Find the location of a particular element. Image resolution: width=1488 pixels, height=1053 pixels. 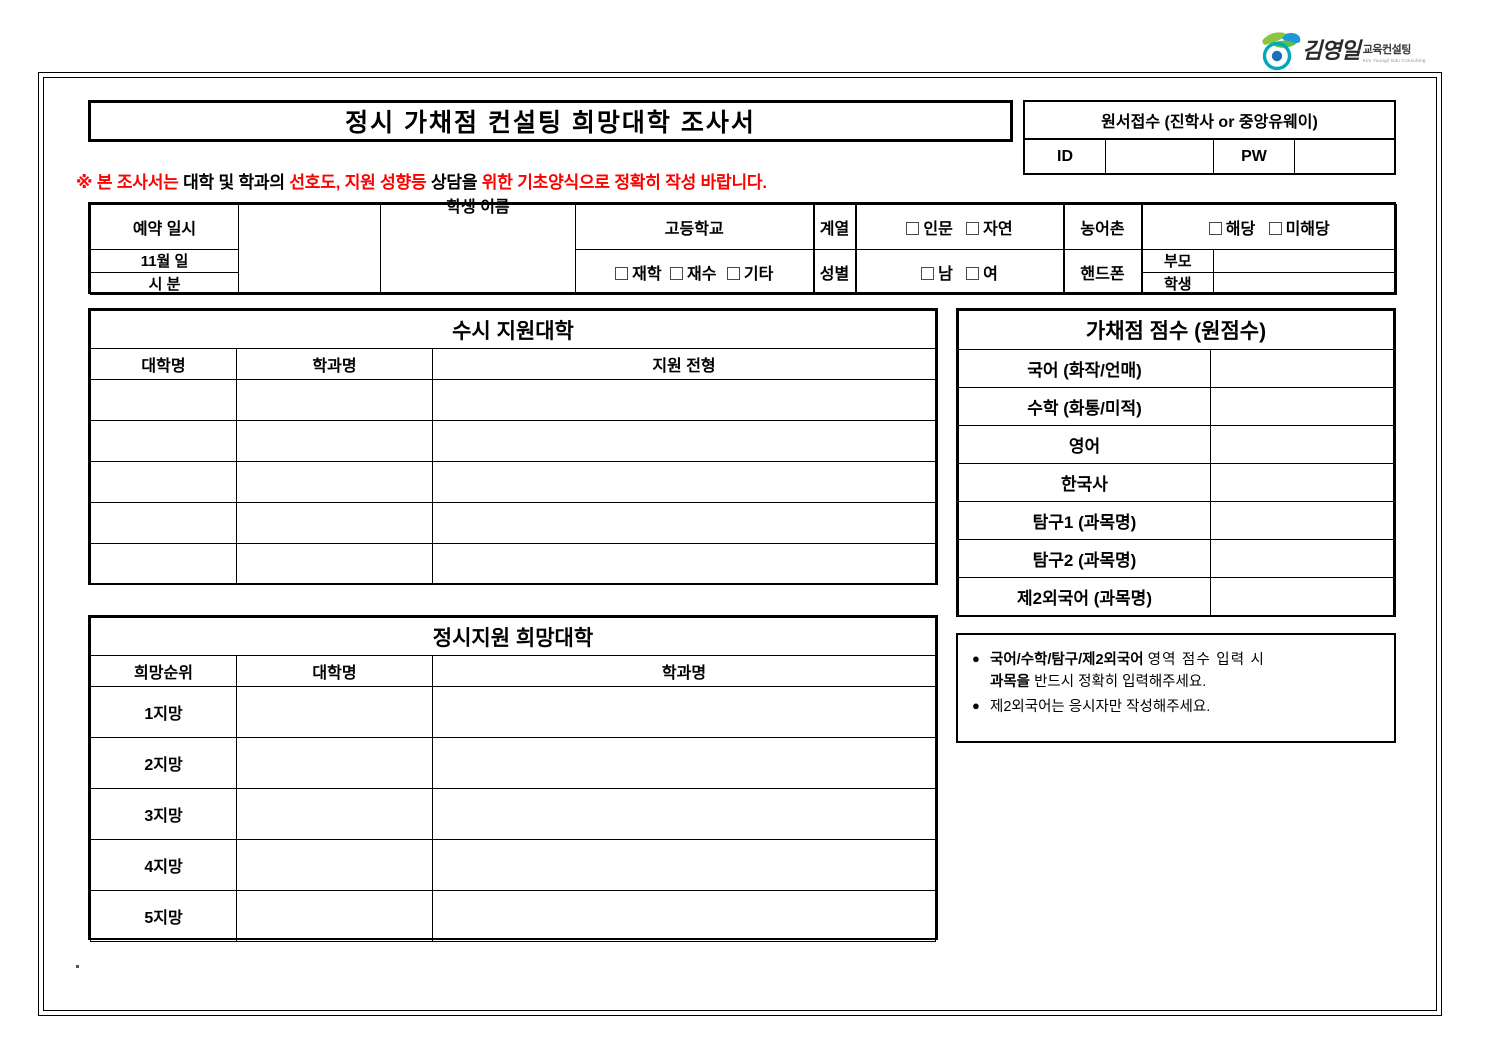

reserve-datetime-cell: 11월 일 시 분 is located at coordinates (164, 272).